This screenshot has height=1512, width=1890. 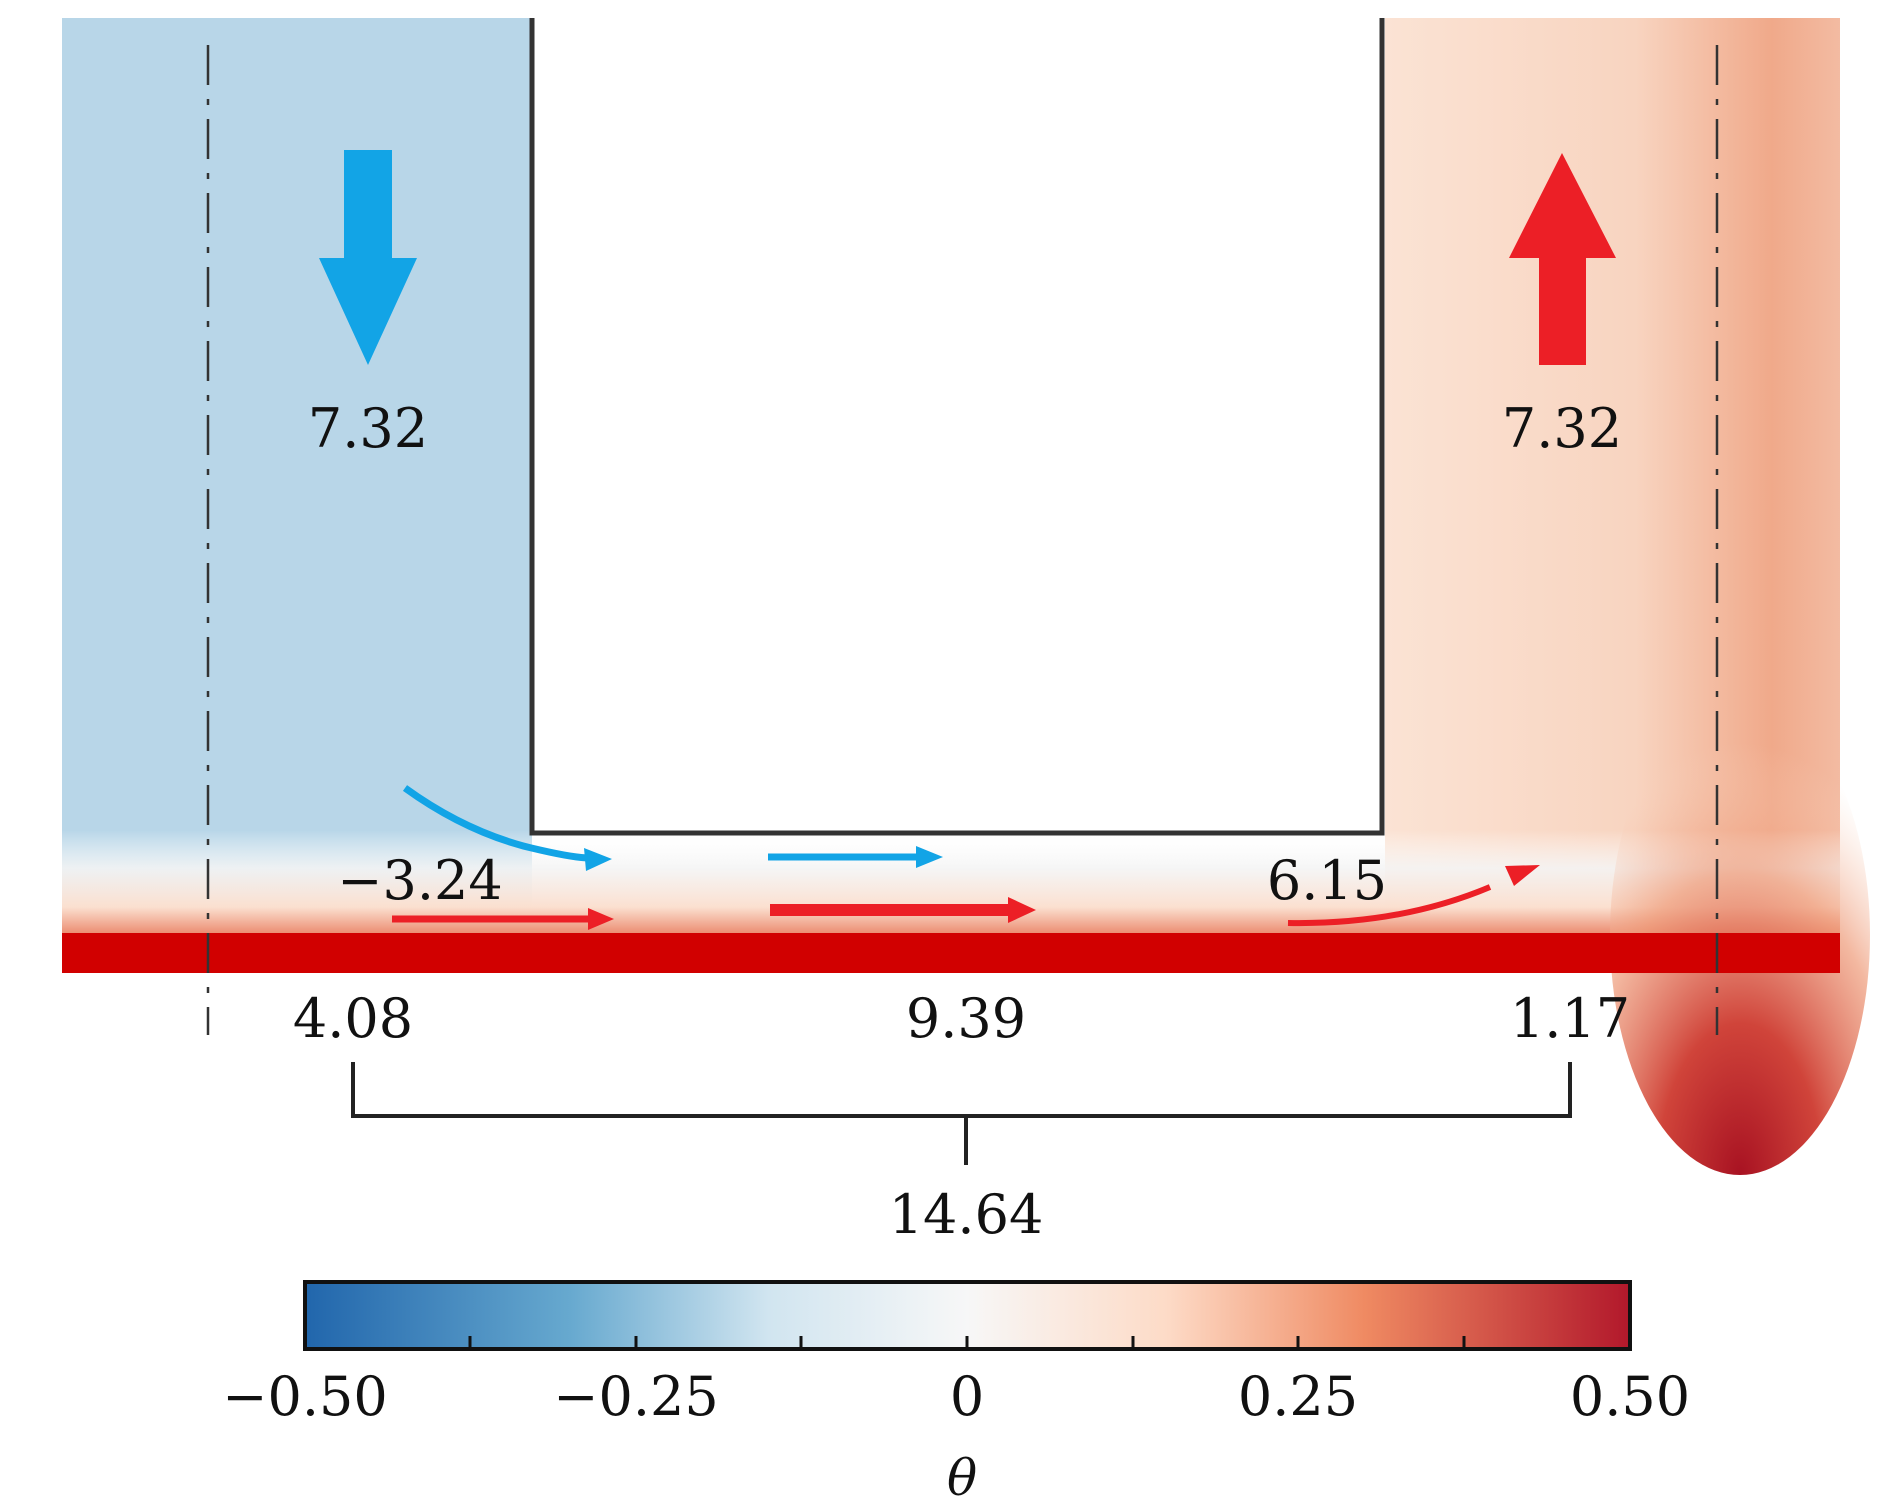 What do you see at coordinates (961, 1113) in the screenshot?
I see `sum-bracket` at bounding box center [961, 1113].